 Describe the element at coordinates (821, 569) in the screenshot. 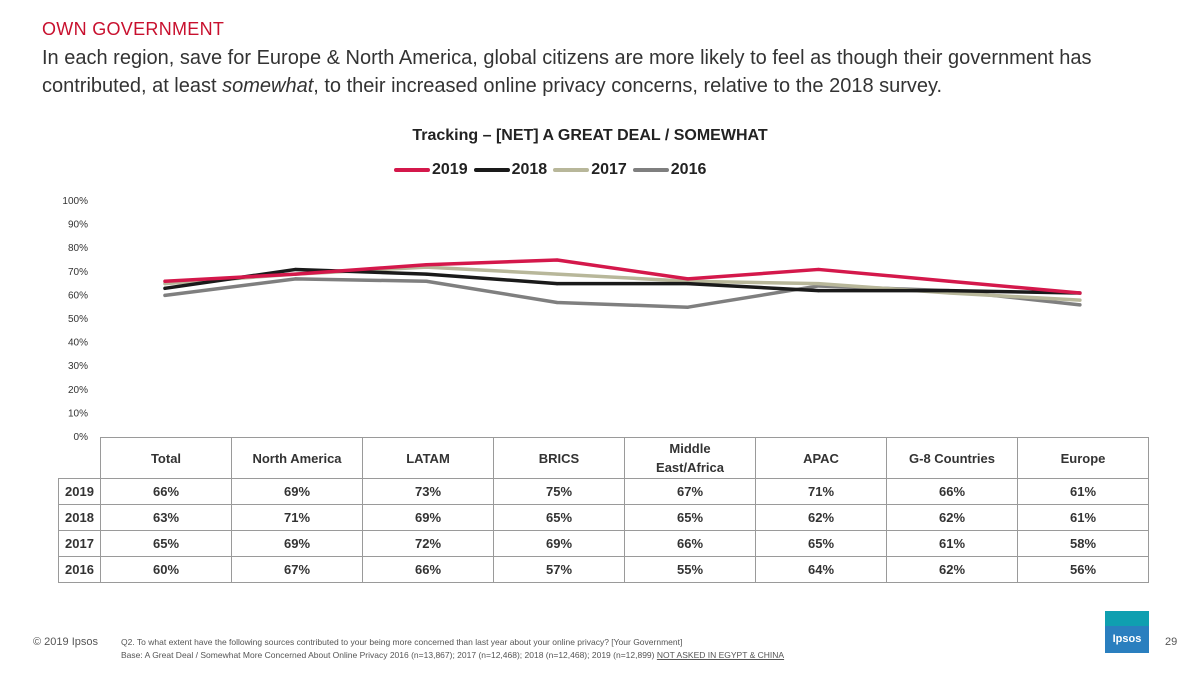

I see `table-cell: 64%` at that location.